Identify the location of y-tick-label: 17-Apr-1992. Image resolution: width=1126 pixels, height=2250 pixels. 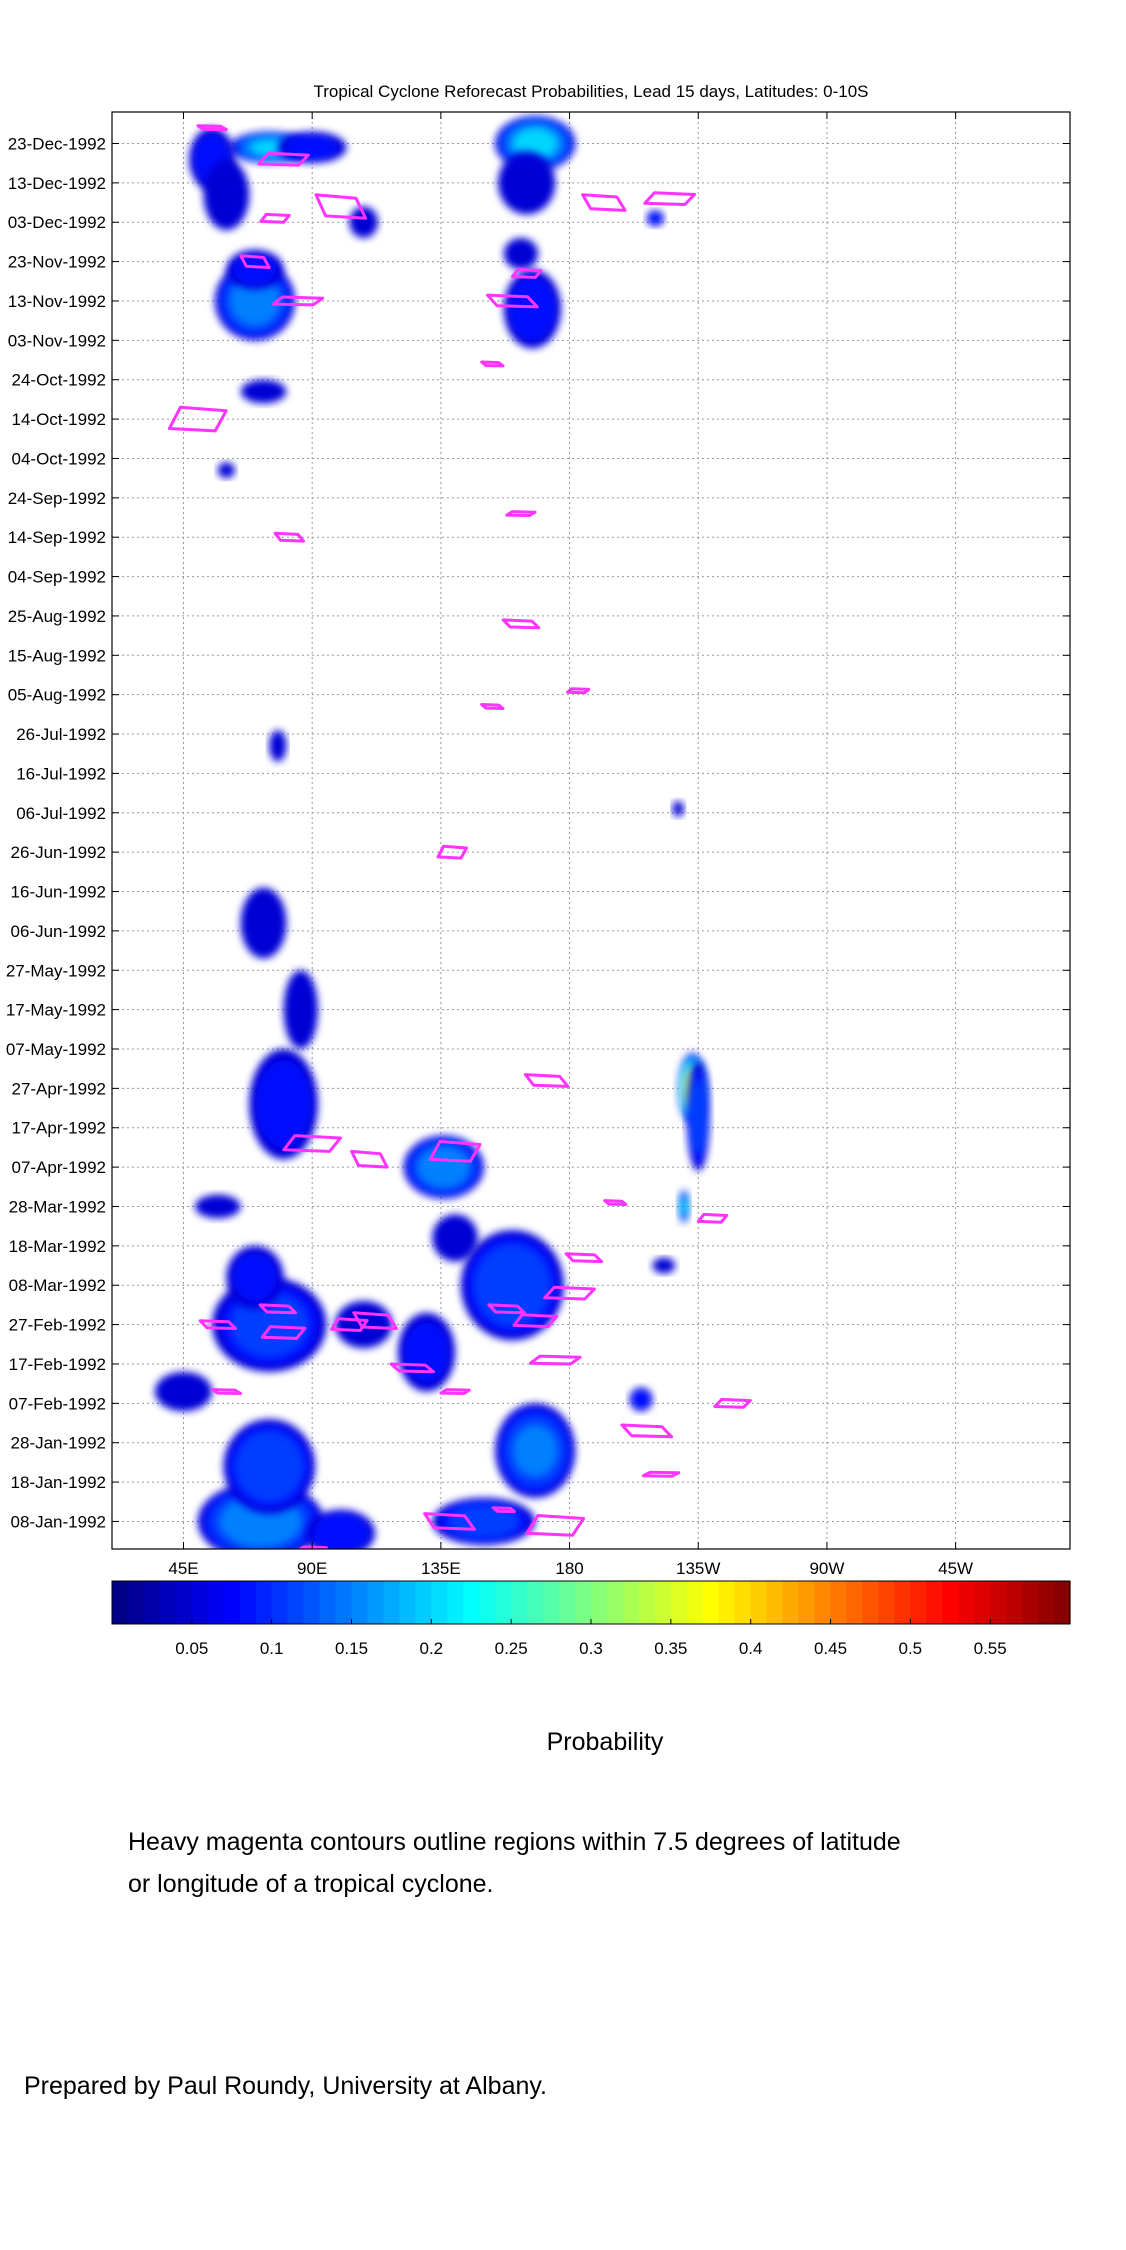
(58, 1128).